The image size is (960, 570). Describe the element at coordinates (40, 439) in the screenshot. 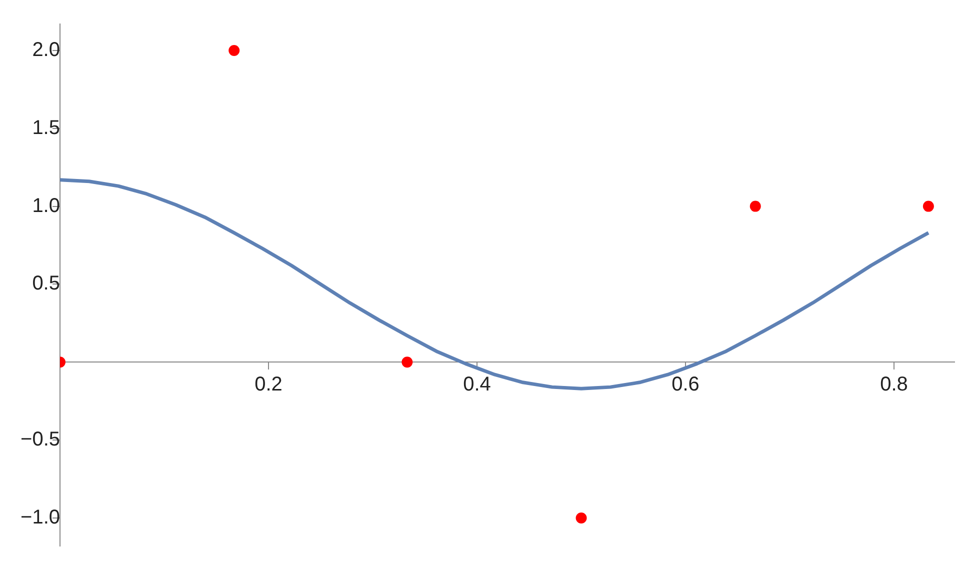

I see `y-tick-label: −0.5` at that location.